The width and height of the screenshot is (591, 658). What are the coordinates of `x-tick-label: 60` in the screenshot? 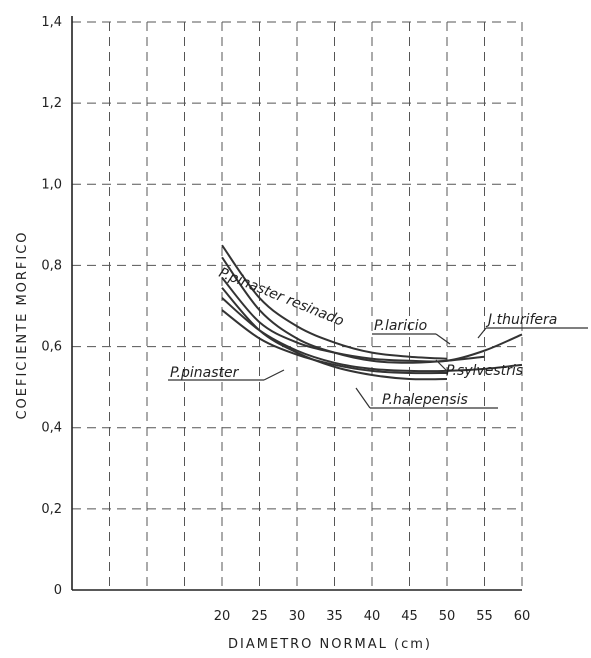 It's located at (522, 616).